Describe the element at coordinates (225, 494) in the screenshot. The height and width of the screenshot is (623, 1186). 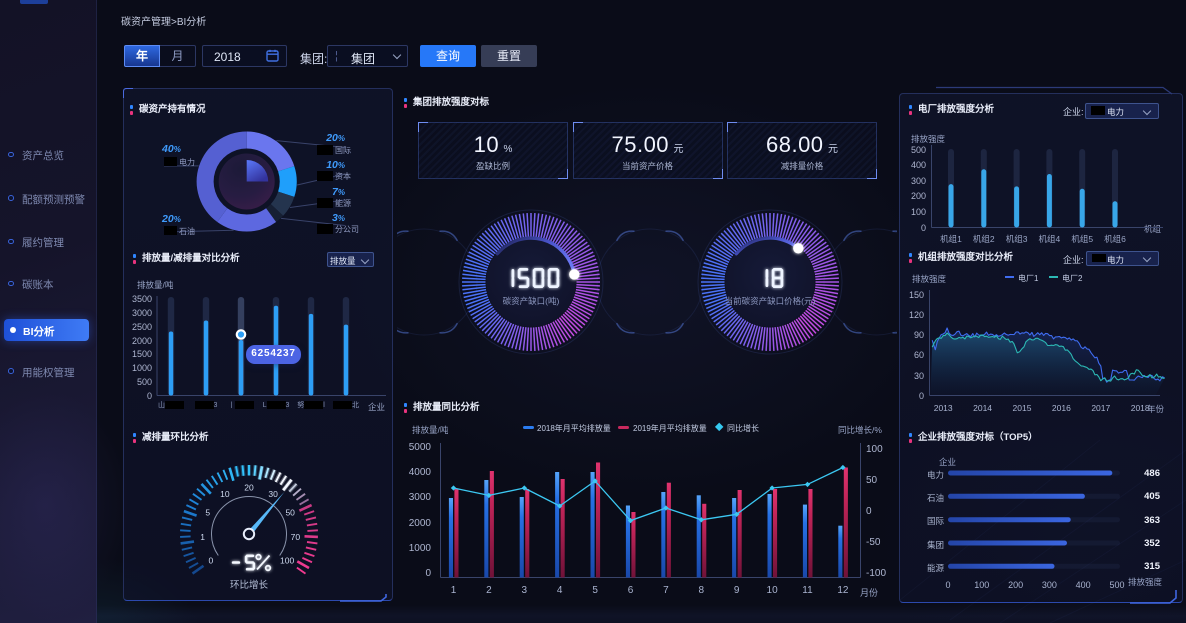
I see `svg-text: 10` at that location.